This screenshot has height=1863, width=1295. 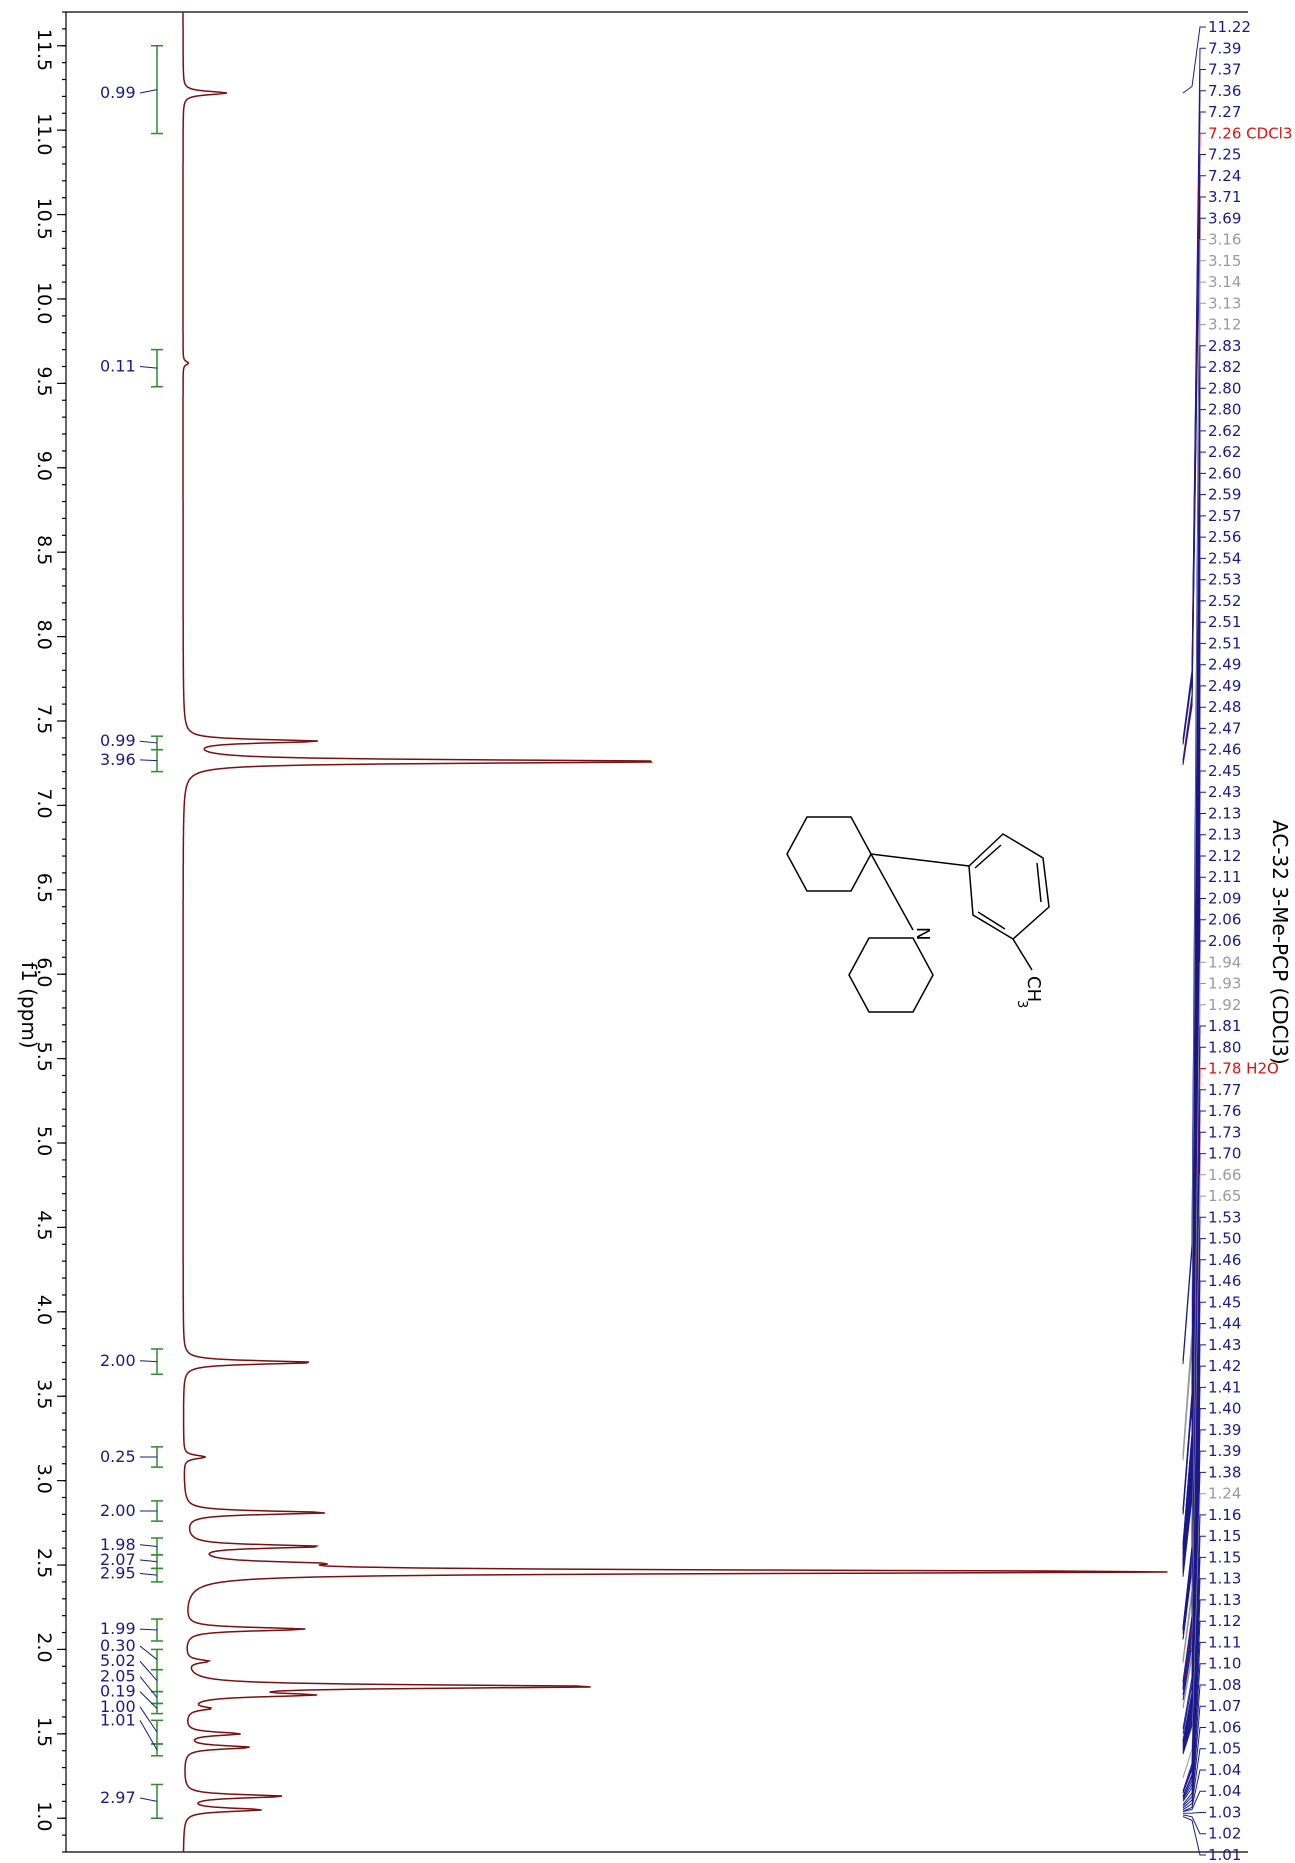 I want to click on peak-label: 1.42, so click(x=1224, y=1366).